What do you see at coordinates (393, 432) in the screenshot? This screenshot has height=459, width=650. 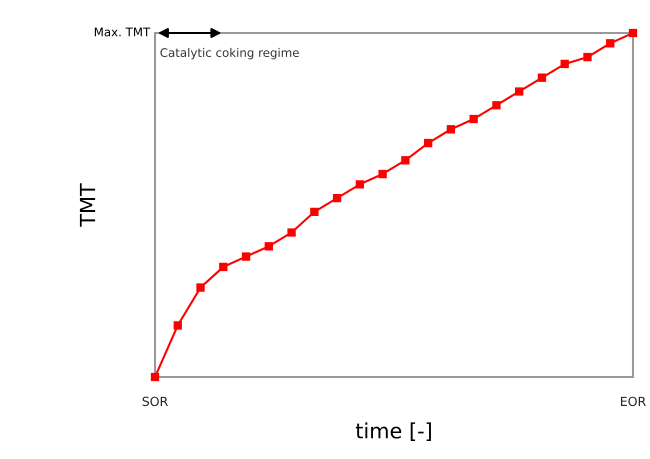 I see `x-axis-title: time [-]` at bounding box center [393, 432].